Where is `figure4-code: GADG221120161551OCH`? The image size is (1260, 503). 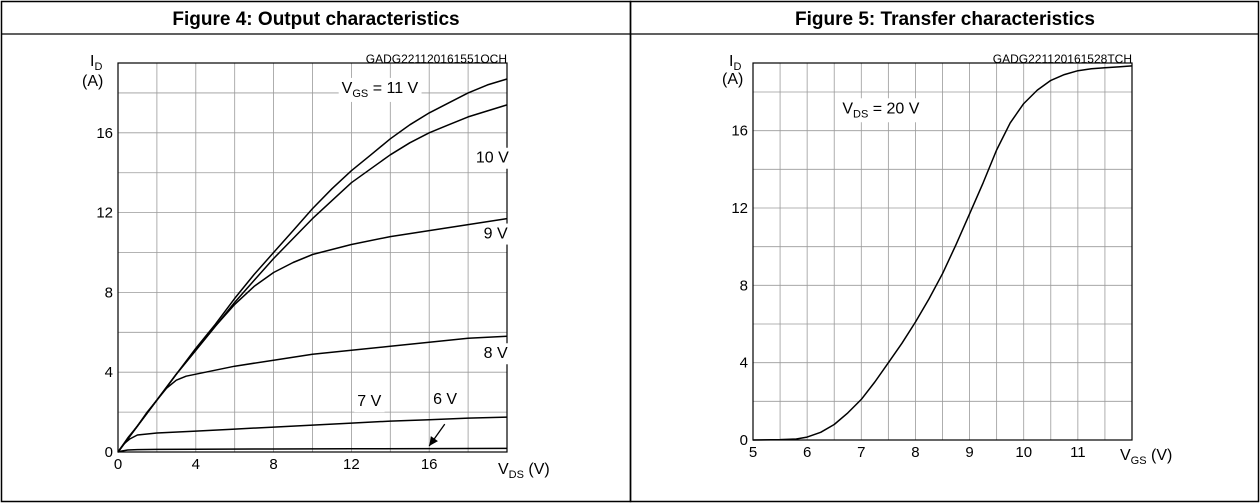 figure4-code: GADG221120161551OCH is located at coordinates (436, 59).